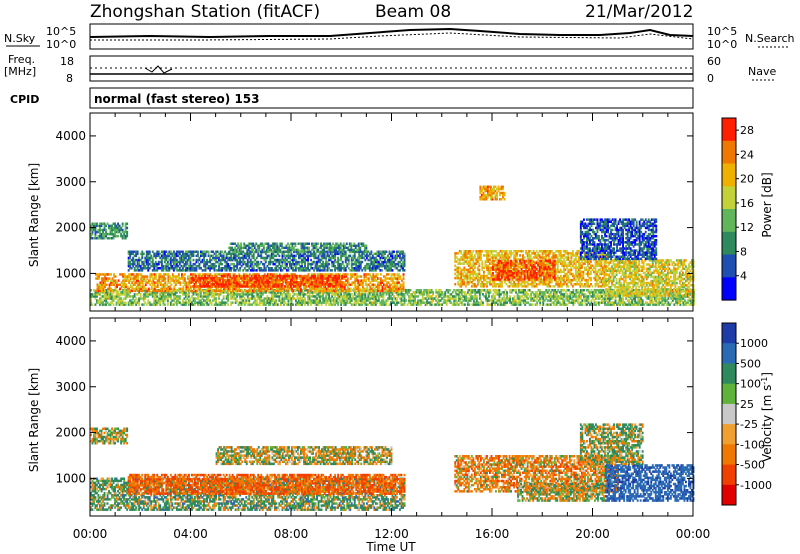 The image size is (800, 554). What do you see at coordinates (352, 98) in the screenshot?
I see `cpid-strip: CPID normal (fast stereo) 153` at bounding box center [352, 98].